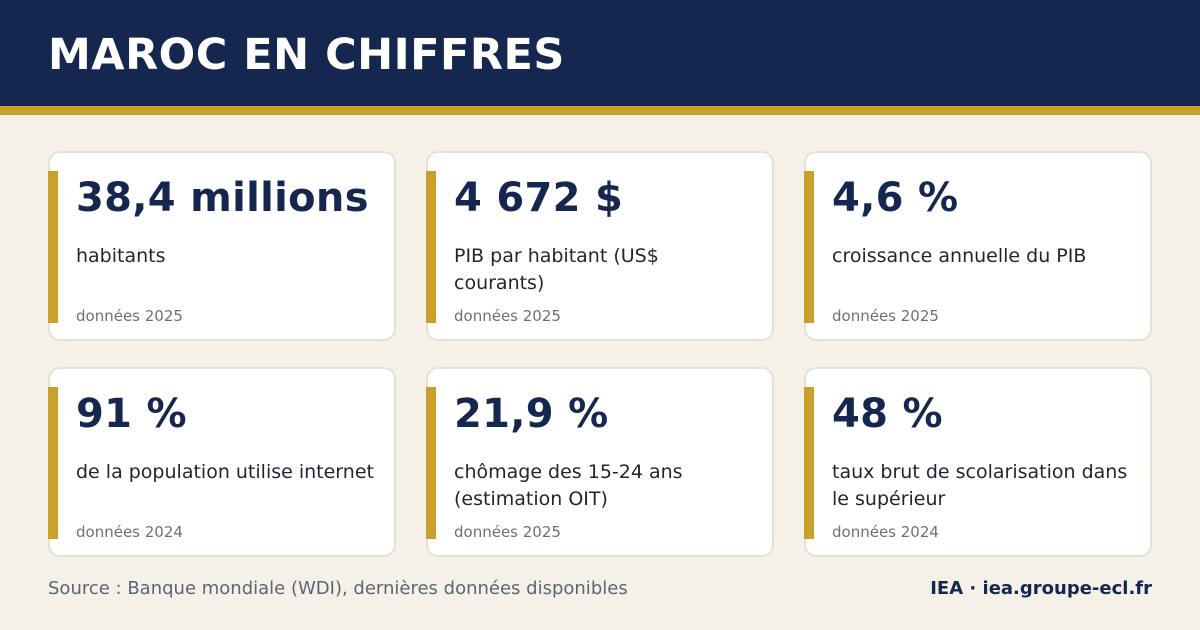  What do you see at coordinates (531, 414) in the screenshot?
I see `stat-value: 21,9 %` at bounding box center [531, 414].